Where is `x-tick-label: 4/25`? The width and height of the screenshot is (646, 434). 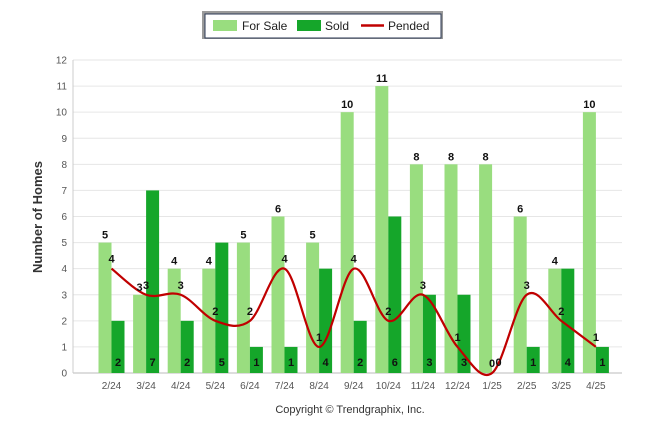 x-tick-label: 4/25 is located at coordinates (596, 386).